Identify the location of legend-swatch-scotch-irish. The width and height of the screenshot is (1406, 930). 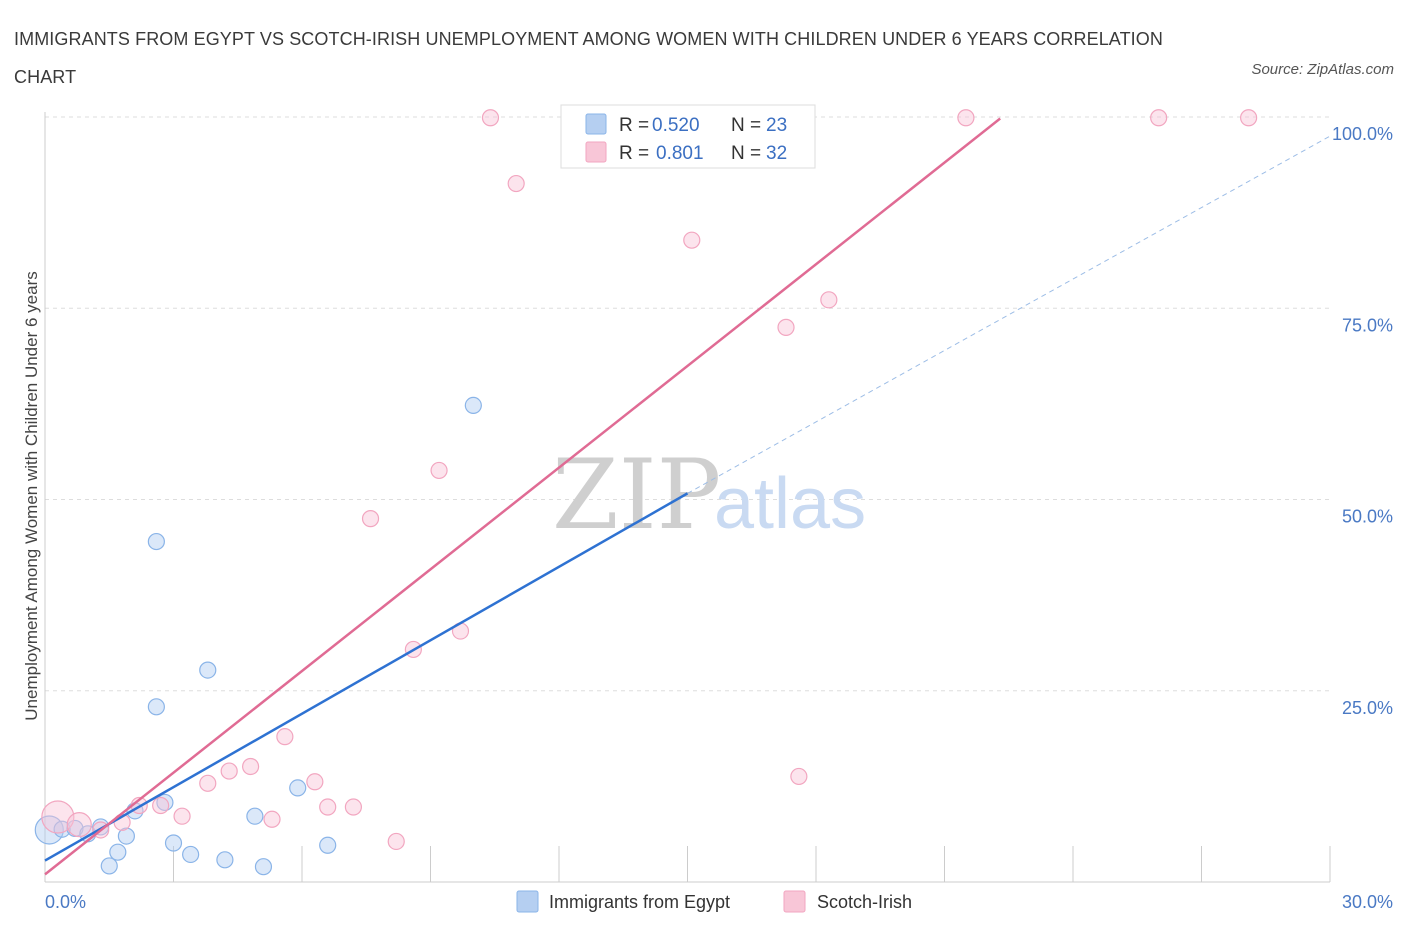
(596, 152).